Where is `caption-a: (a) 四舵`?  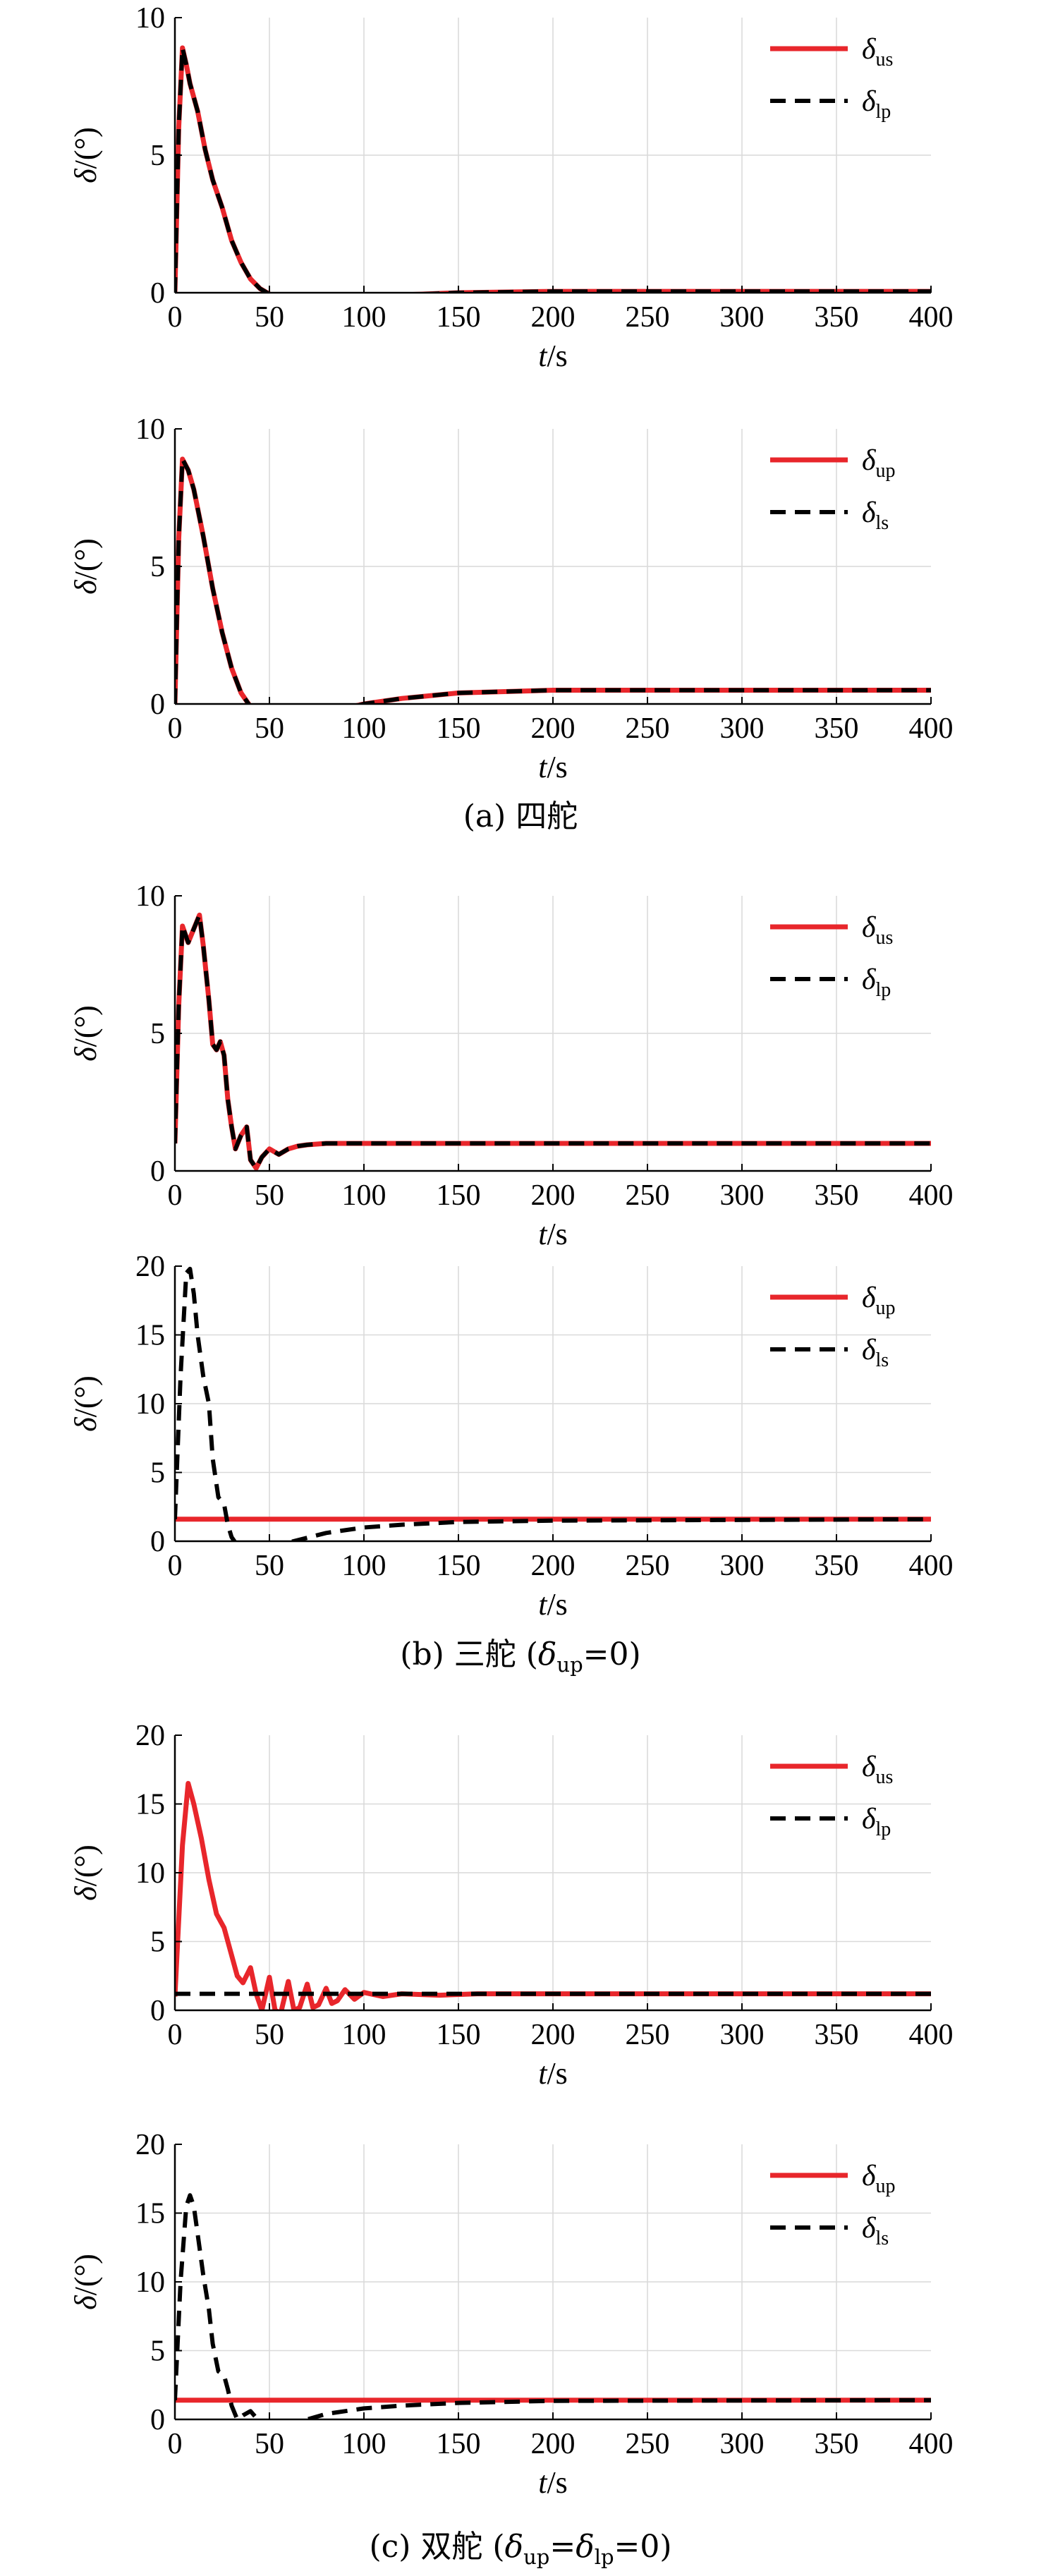 caption-a: (a) 四舵 is located at coordinates (520, 816).